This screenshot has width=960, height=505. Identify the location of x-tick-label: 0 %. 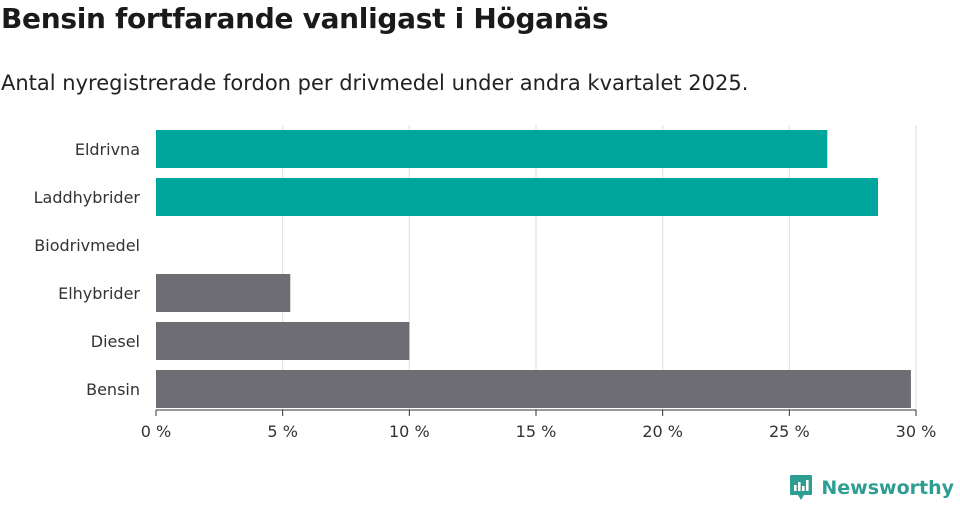
(156, 431).